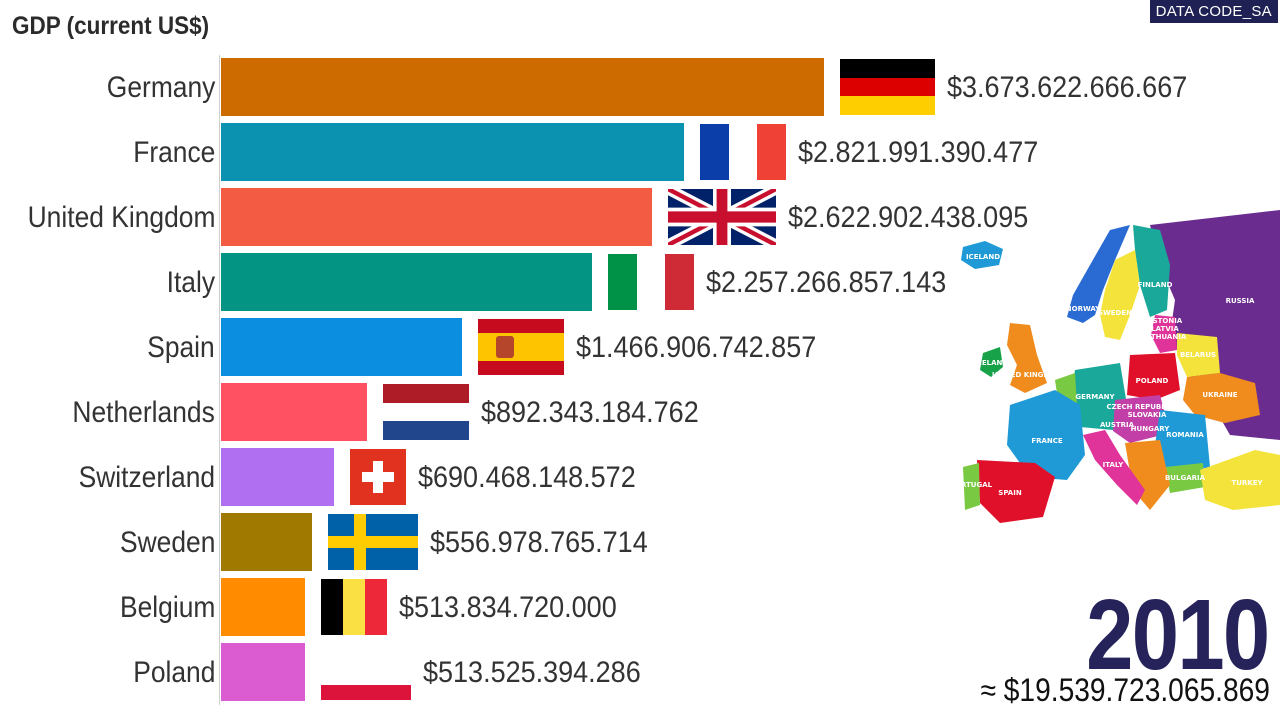  I want to click on bar-row-italy: Italy $2.257.266.857.143, so click(640, 283).